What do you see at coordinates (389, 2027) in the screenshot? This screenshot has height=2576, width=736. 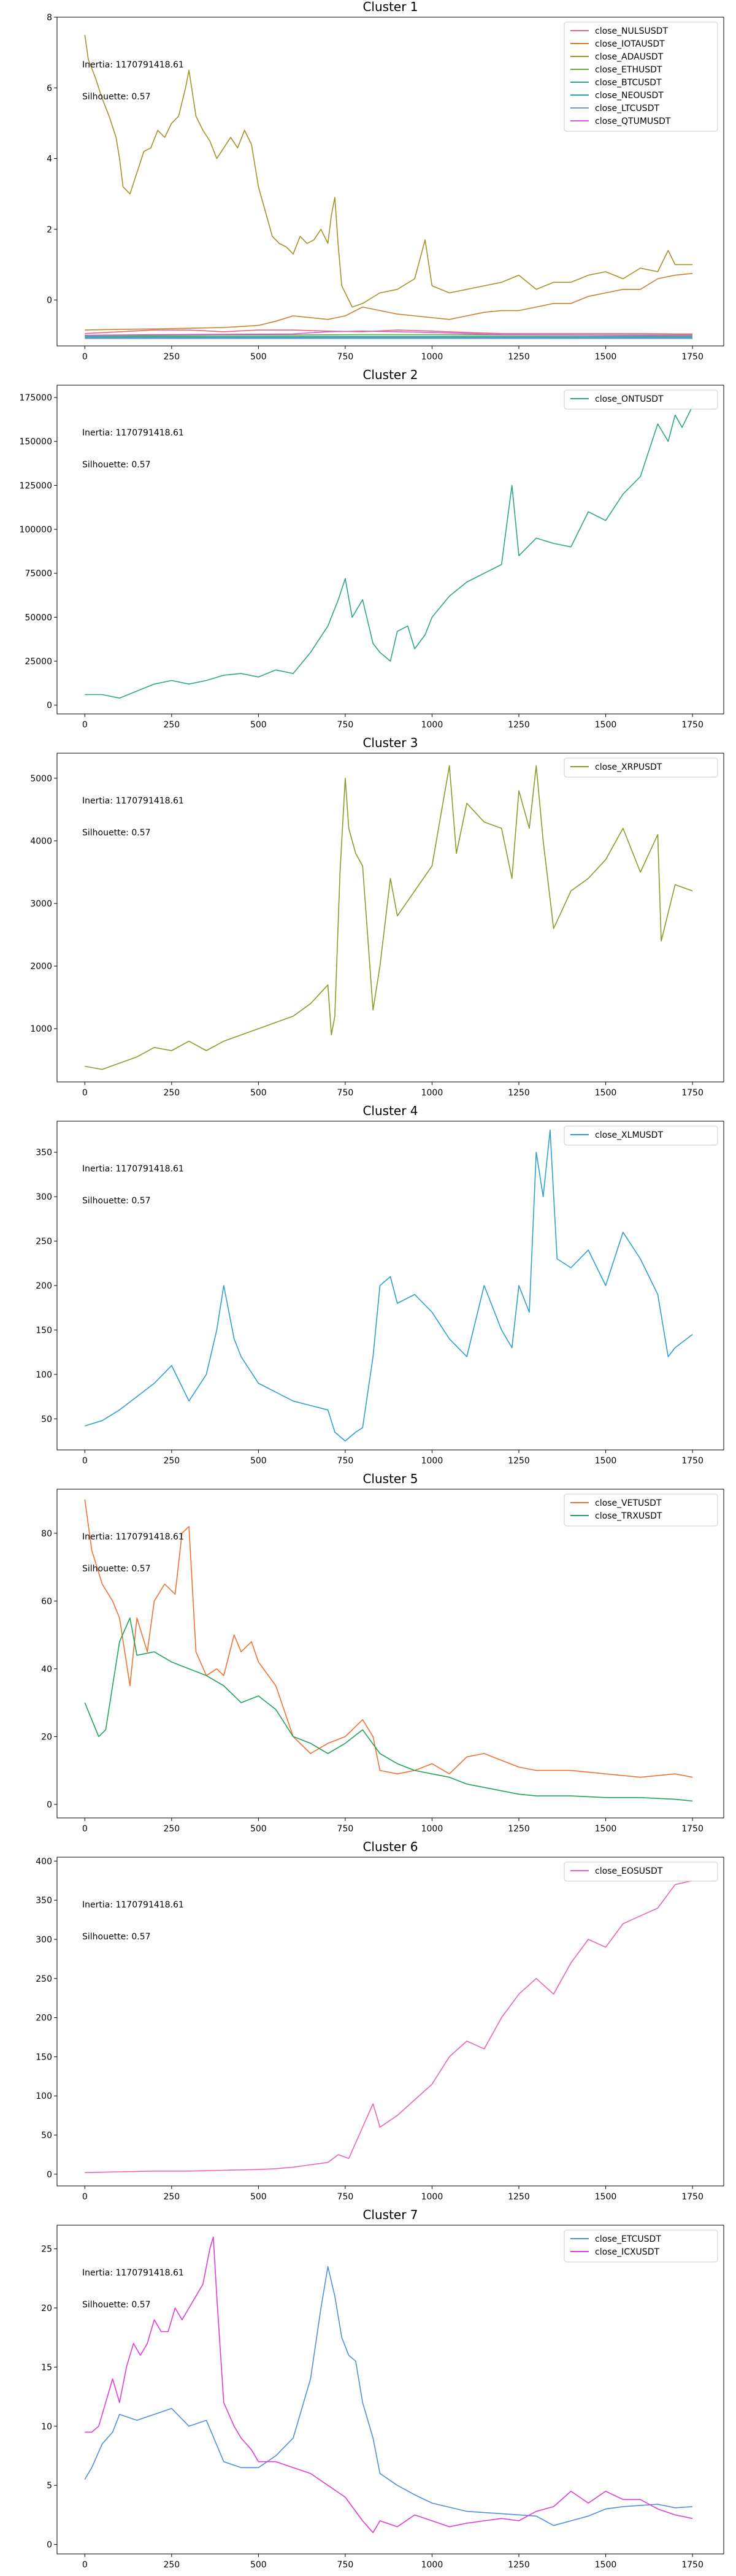 I see `series-line-close_eosusdt` at bounding box center [389, 2027].